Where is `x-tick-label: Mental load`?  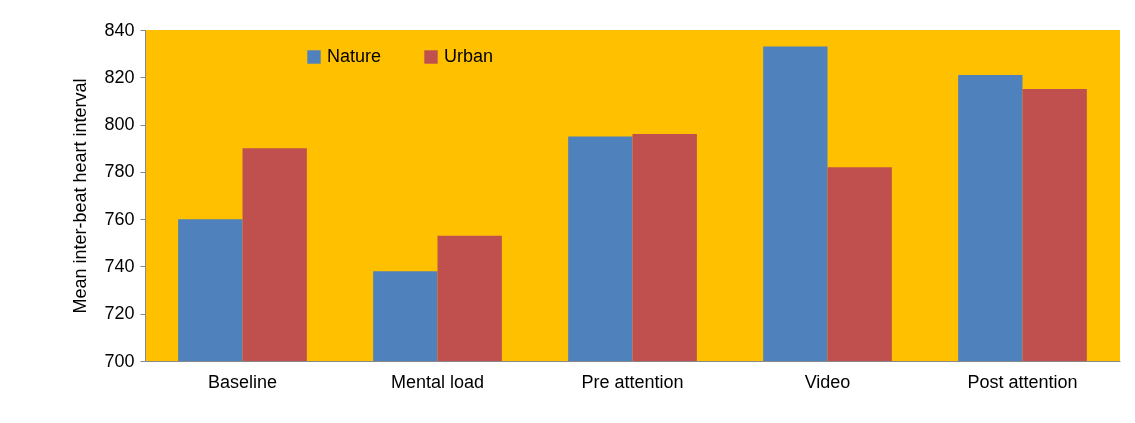 x-tick-label: Mental load is located at coordinates (437, 381).